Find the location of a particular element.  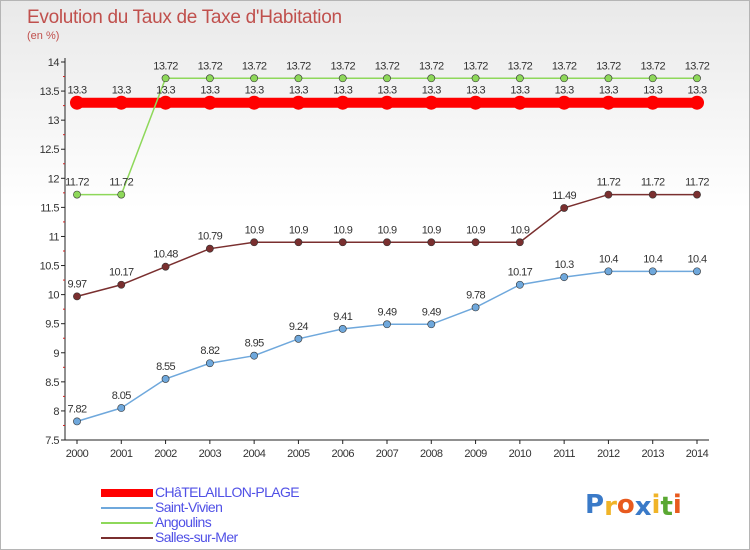

legend-item: Salles-sur-Mer is located at coordinates (200, 537).